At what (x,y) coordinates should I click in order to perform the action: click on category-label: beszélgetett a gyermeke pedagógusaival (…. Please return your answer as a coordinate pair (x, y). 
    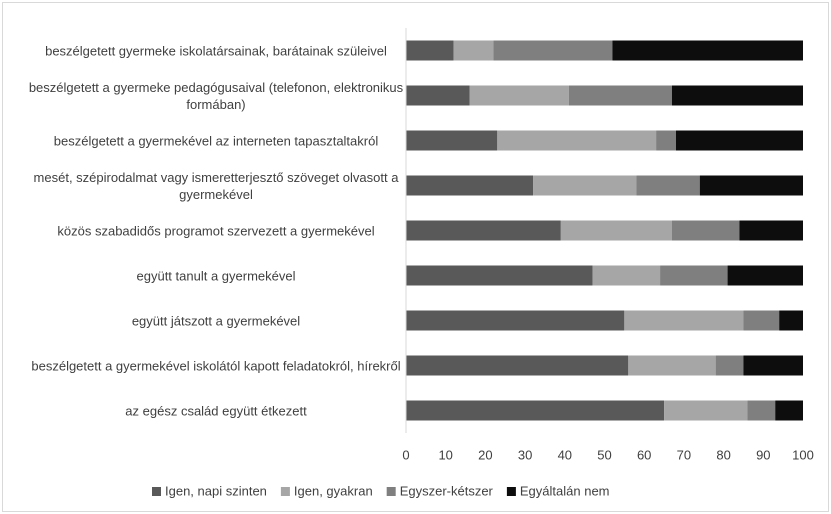
    Looking at the image, I should click on (216, 95).